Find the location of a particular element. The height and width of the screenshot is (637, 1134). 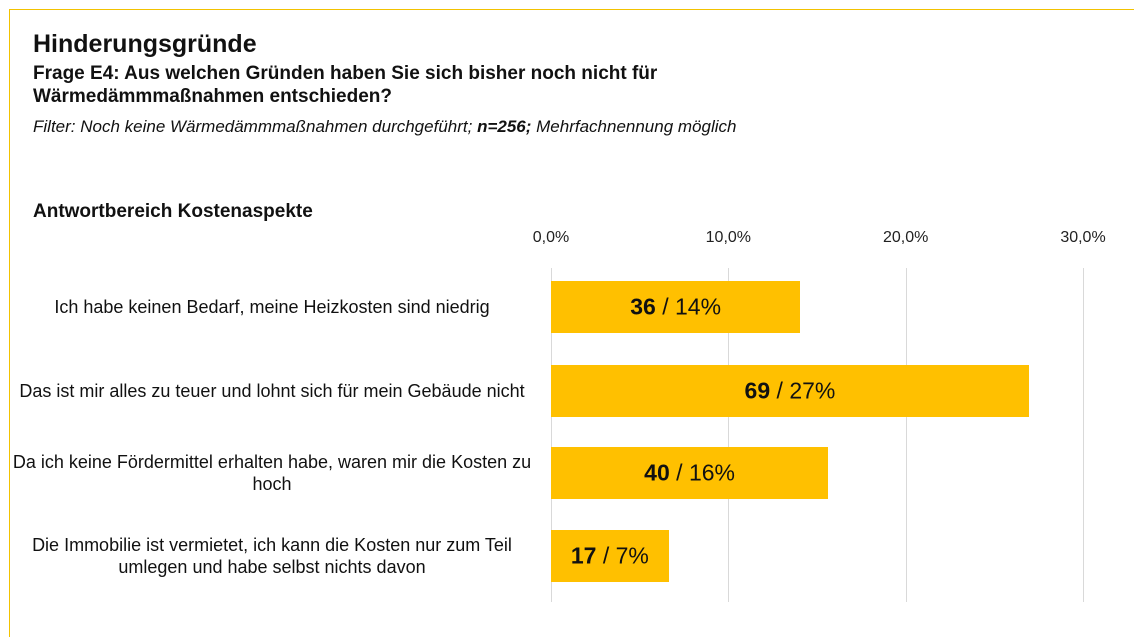

note-text: Mehrfachnennung möglich is located at coordinates (634, 126).